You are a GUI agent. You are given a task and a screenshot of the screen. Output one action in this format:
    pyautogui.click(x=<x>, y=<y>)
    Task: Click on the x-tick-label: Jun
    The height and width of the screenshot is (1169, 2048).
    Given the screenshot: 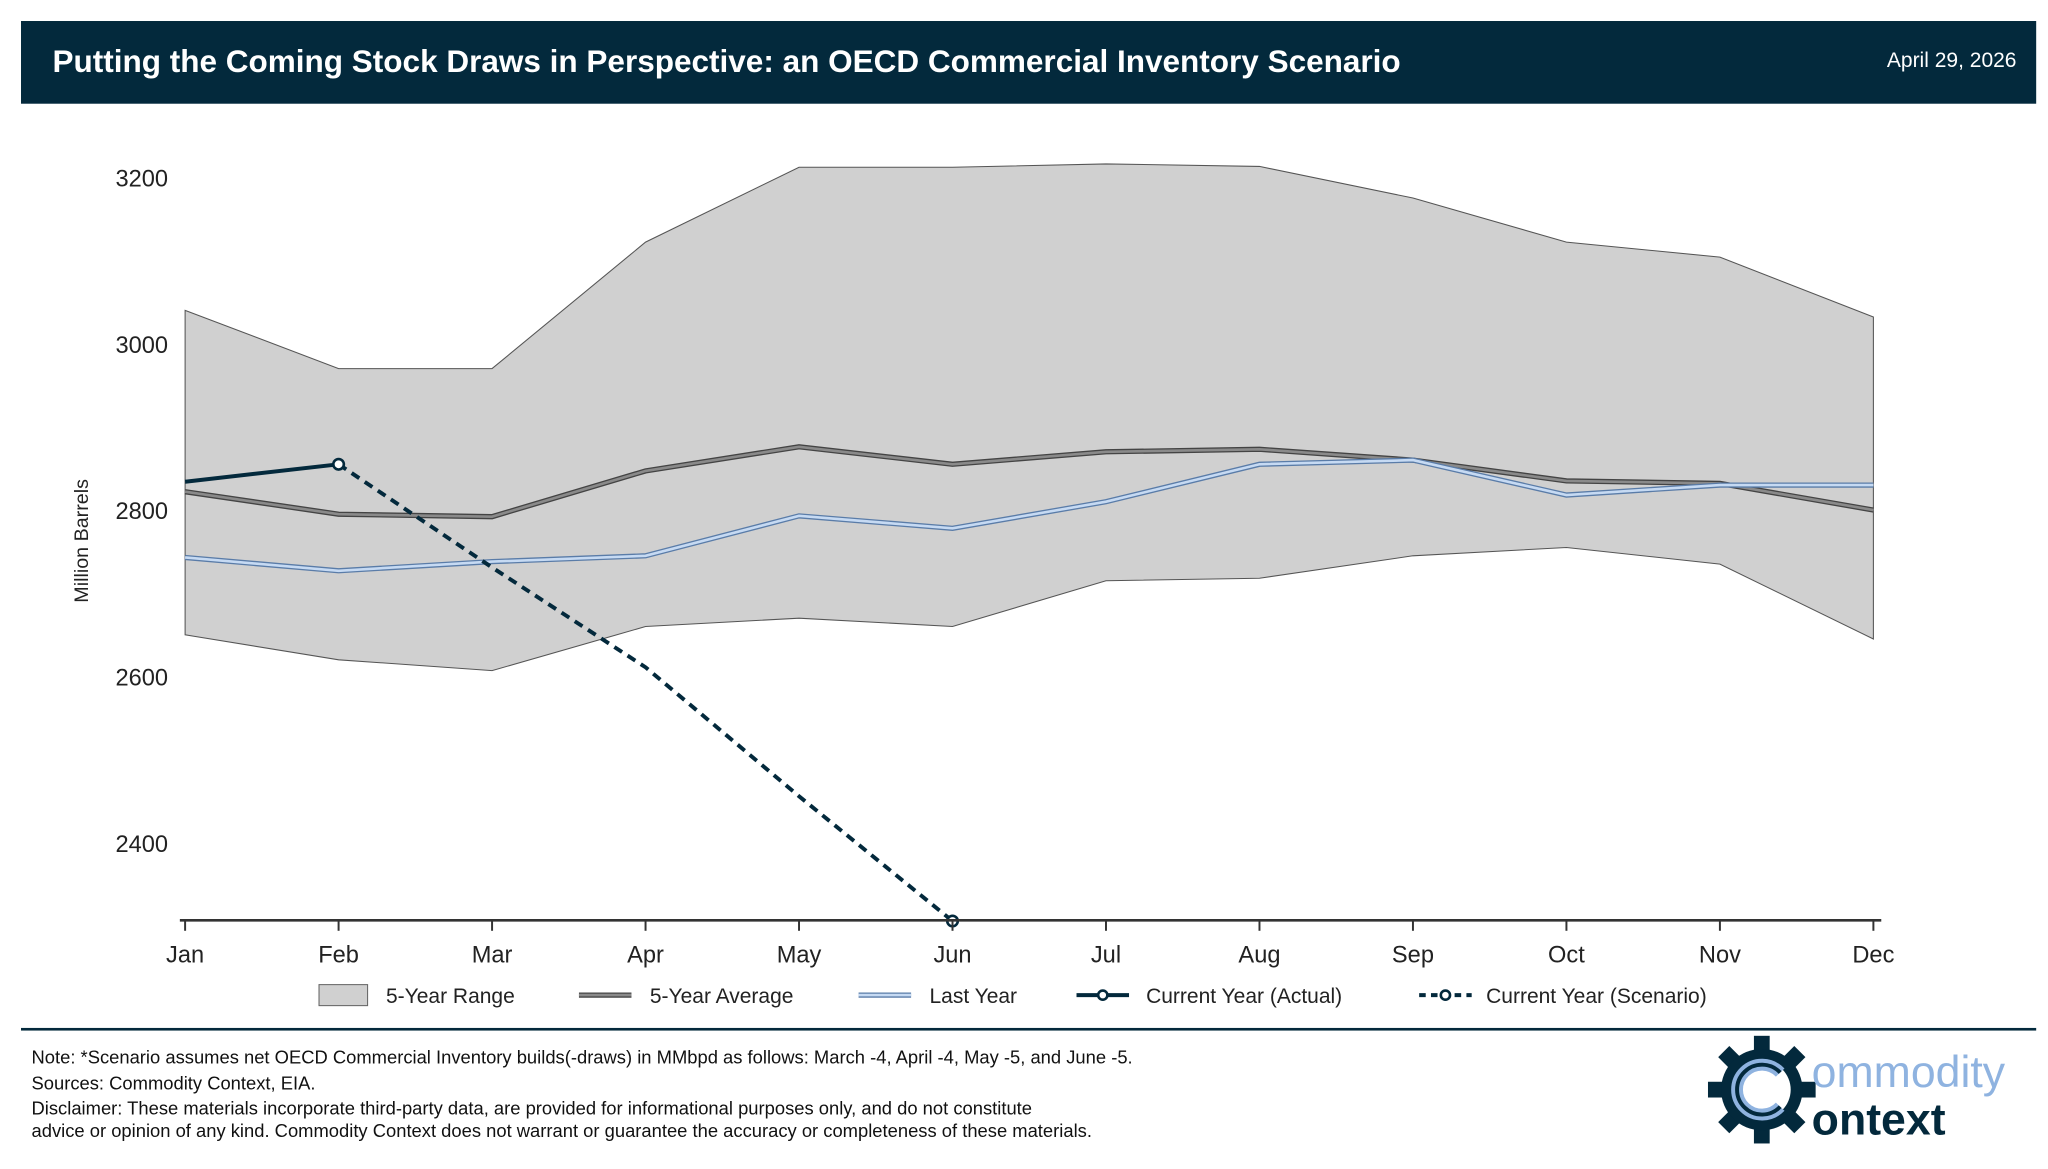 What is the action you would take?
    pyautogui.click(x=952, y=955)
    